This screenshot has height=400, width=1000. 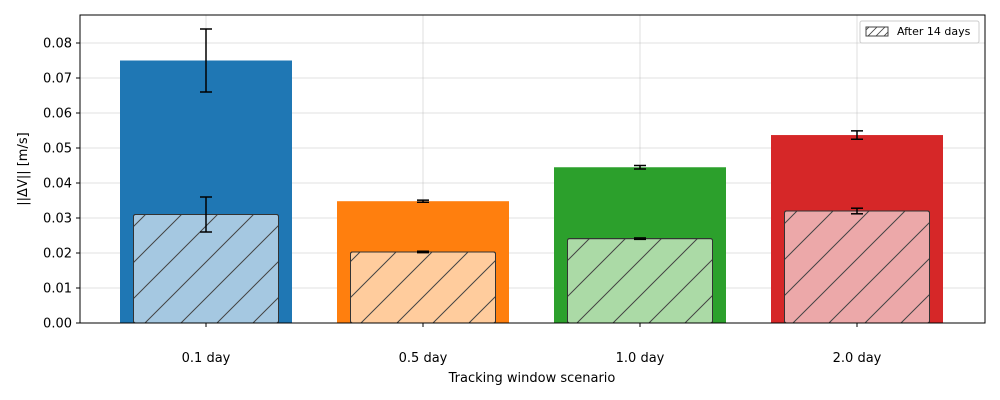 I want to click on y-tick-label: 0.08, so click(x=57, y=44).